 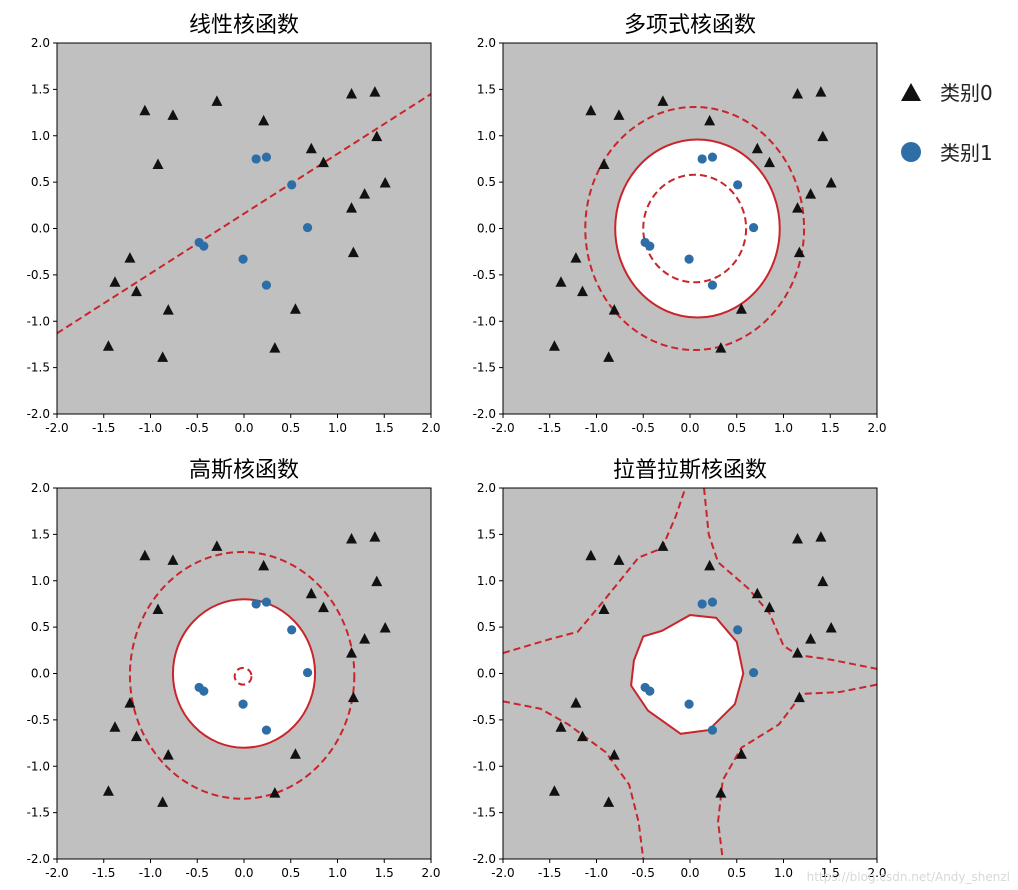 What do you see at coordinates (947, 123) in the screenshot?
I see `legend: 类别0 类别1` at bounding box center [947, 123].